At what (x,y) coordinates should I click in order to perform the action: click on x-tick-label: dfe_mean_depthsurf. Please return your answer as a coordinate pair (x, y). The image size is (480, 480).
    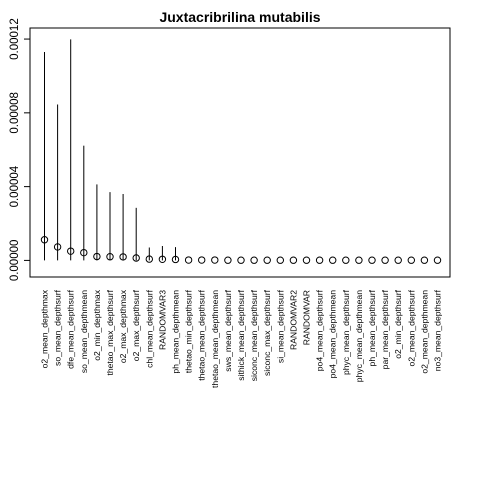
    Looking at the image, I should click on (71, 328).